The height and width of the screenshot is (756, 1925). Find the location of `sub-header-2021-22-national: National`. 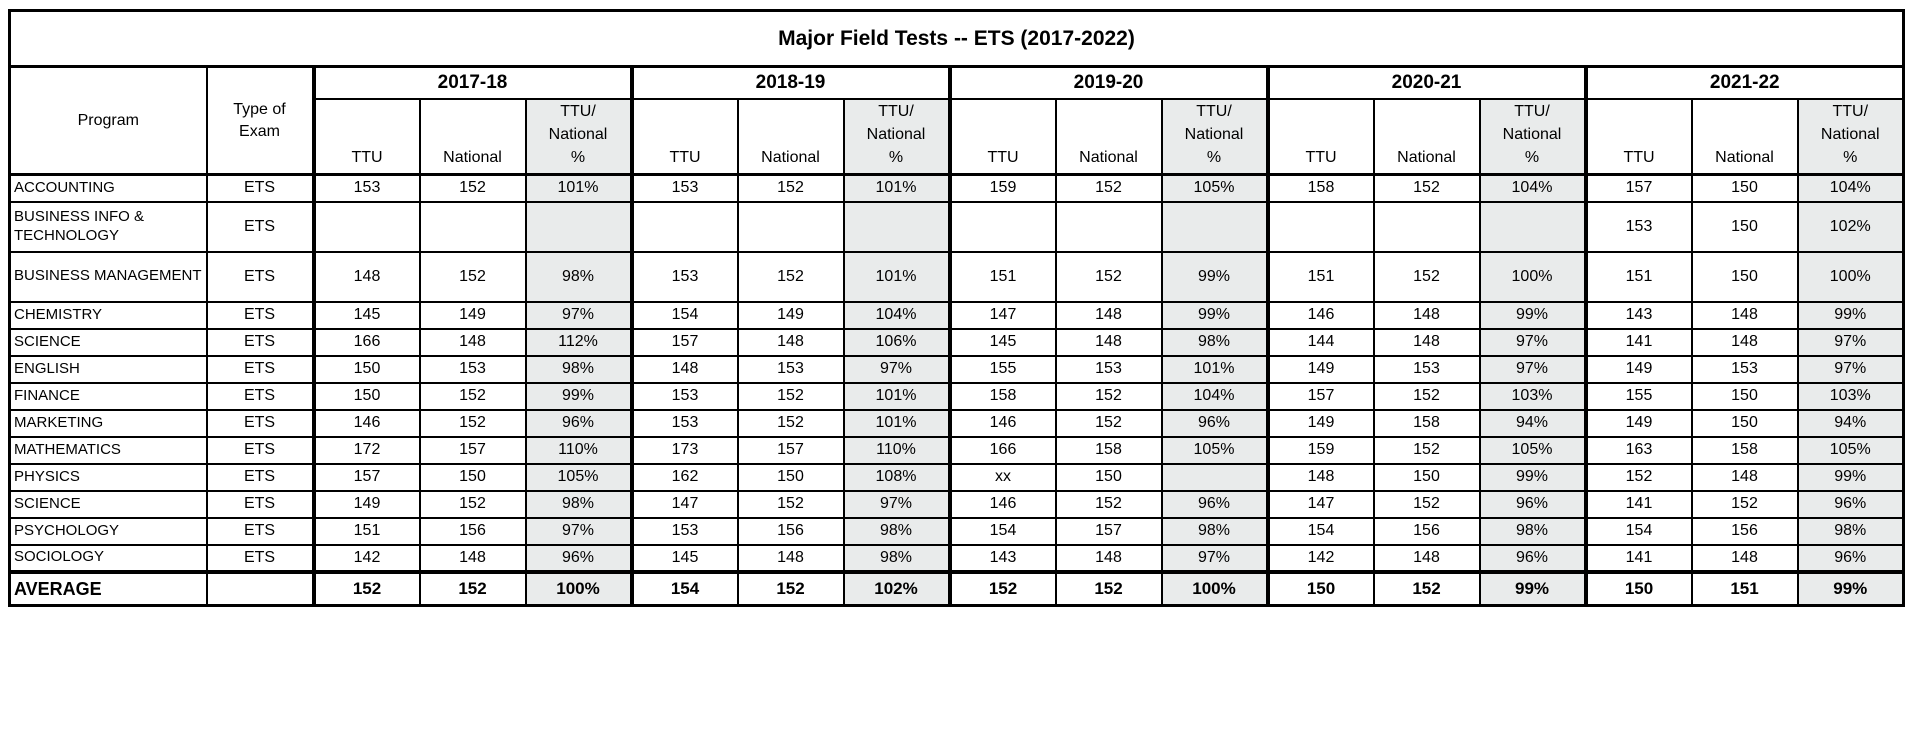

sub-header-2021-22-national: National is located at coordinates (1744, 137).